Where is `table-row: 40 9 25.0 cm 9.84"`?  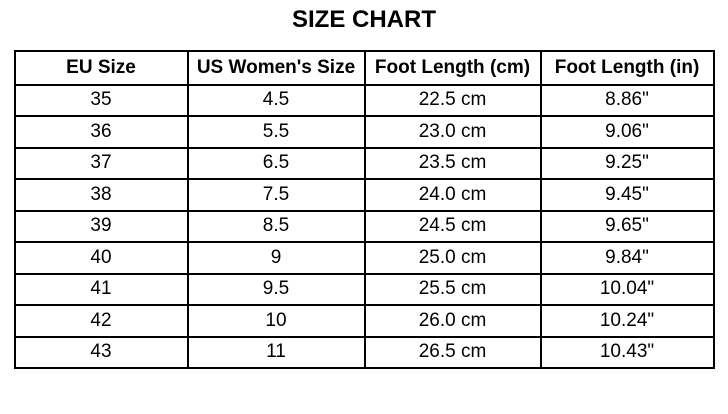 table-row: 40 9 25.0 cm 9.84" is located at coordinates (364, 258).